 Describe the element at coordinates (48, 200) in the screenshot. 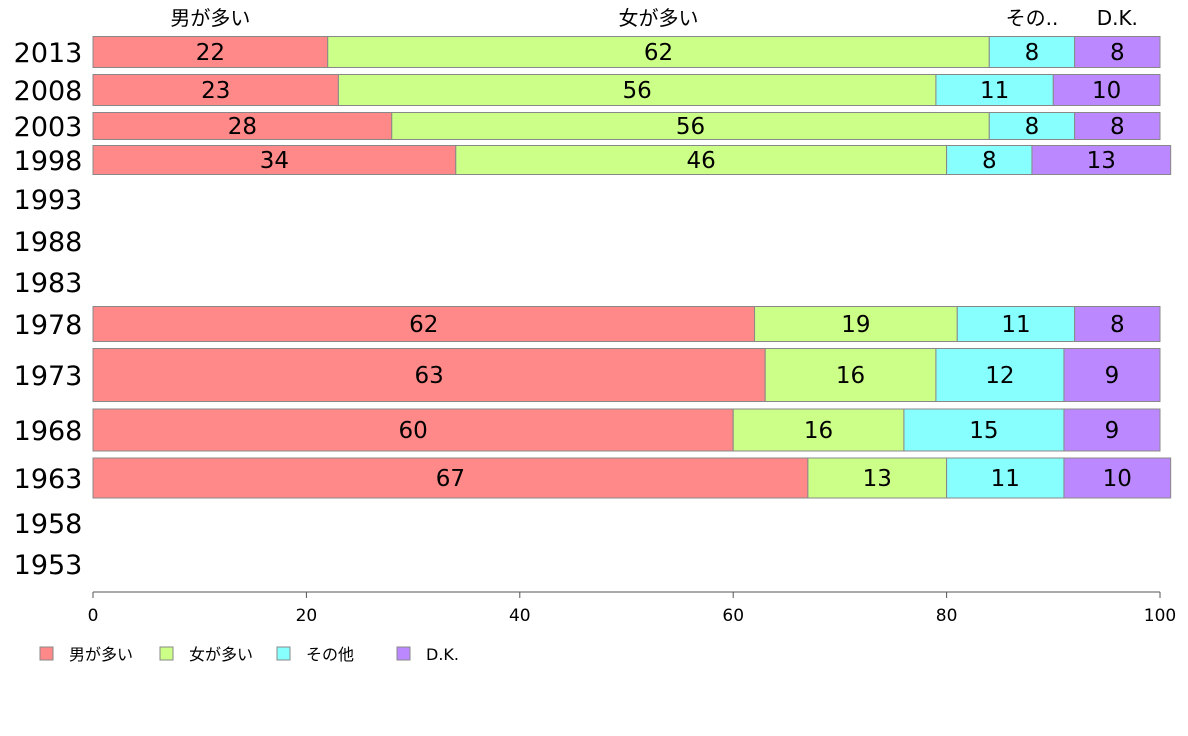

I see `year-label-1993: 1993` at that location.